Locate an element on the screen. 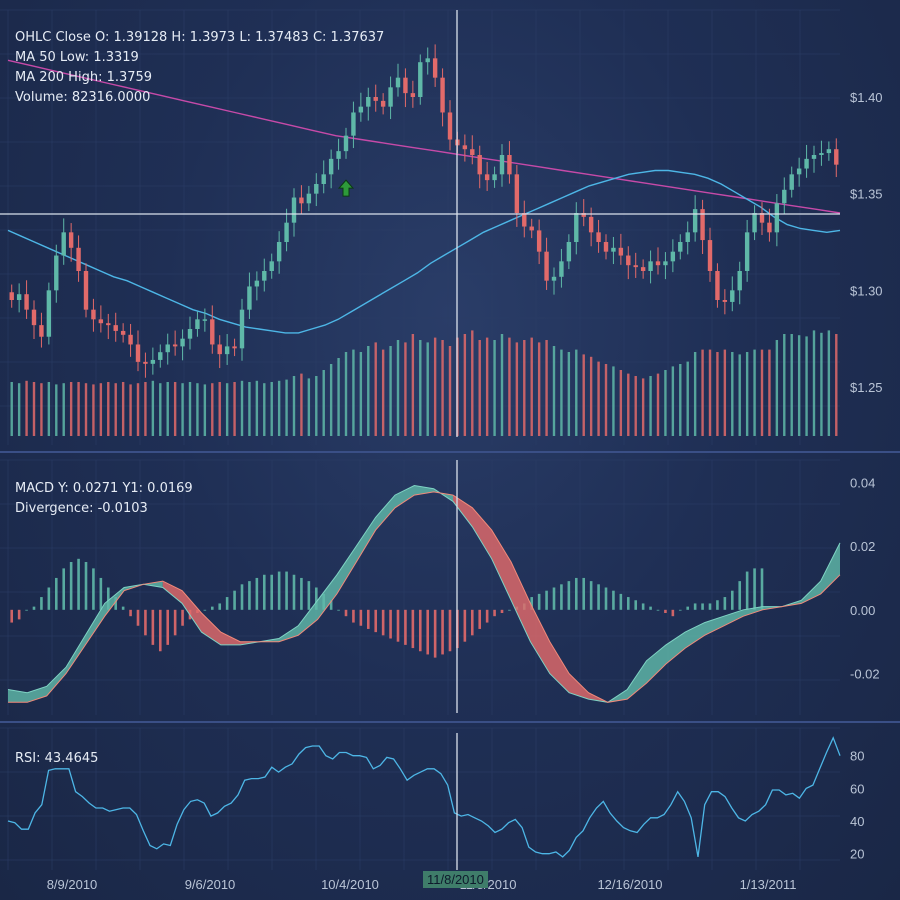 Image resolution: width=900 pixels, height=900 pixels. x-tick-label: 12/16/2010 is located at coordinates (629, 884).